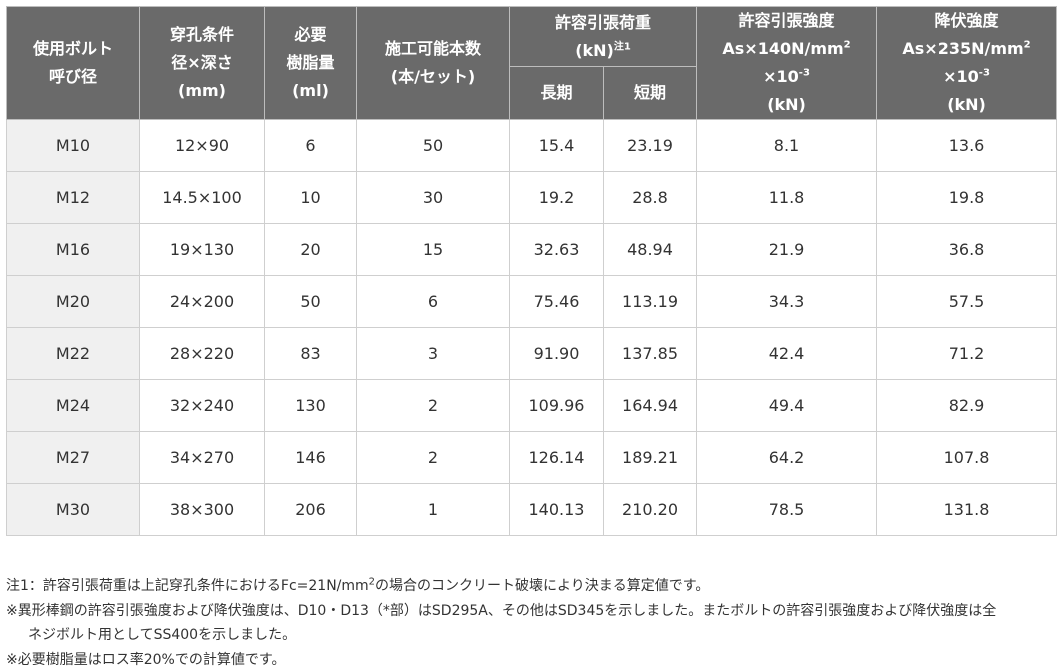  I want to click on count-cell: 50, so click(433, 146).